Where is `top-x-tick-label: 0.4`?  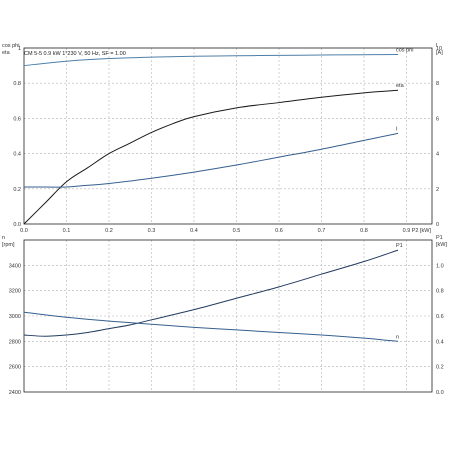
top-x-tick-label: 0.4 is located at coordinates (194, 231).